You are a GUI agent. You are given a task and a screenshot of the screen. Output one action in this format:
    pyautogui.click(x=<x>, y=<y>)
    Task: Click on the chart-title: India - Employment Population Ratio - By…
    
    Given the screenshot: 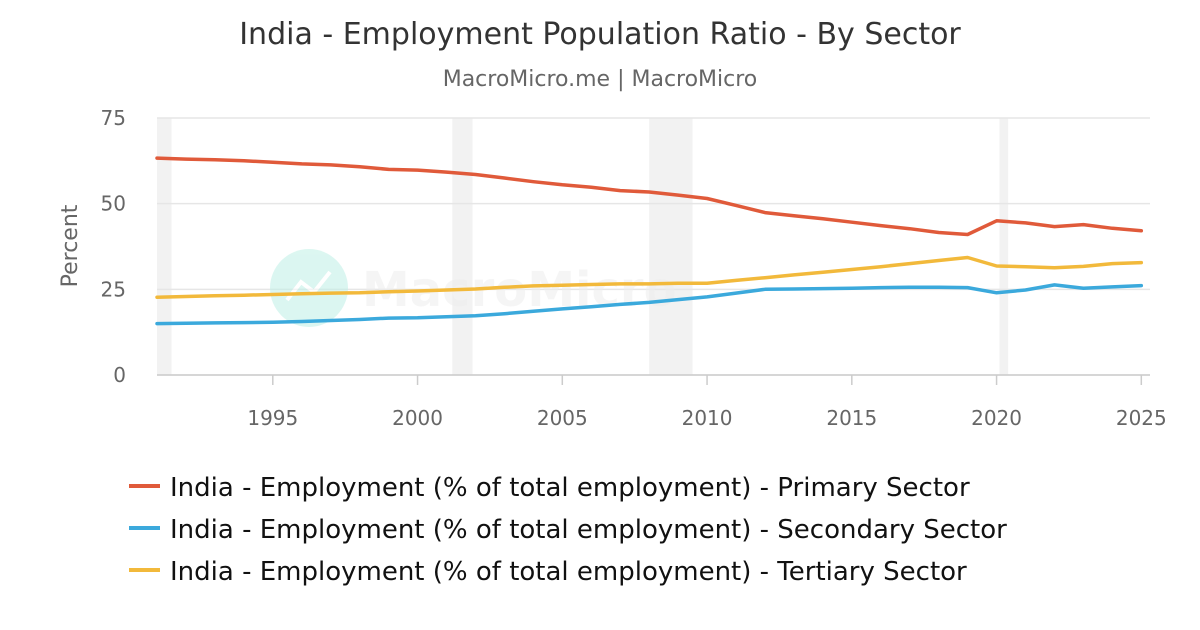 What is the action you would take?
    pyautogui.click(x=600, y=34)
    